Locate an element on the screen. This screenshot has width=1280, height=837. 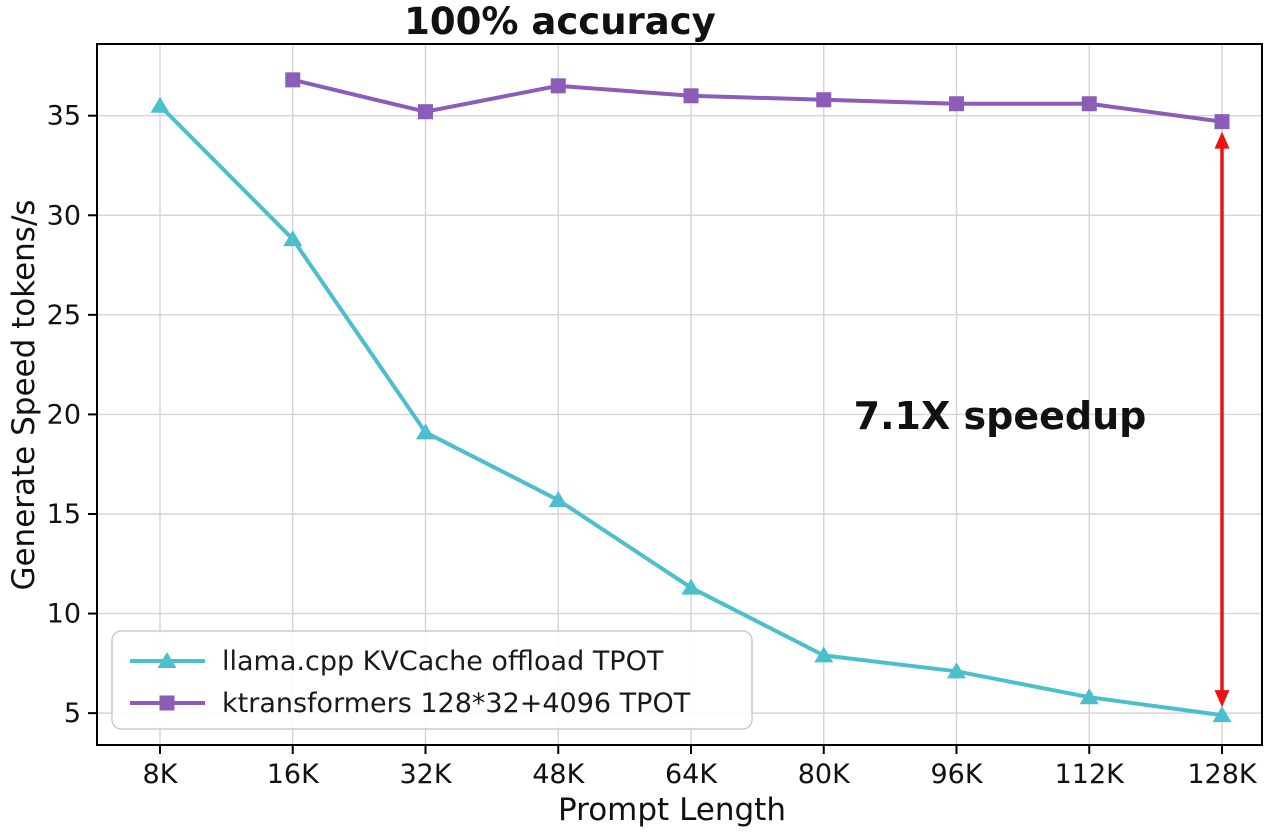
x-tick-label: 128K is located at coordinates (1222, 774).